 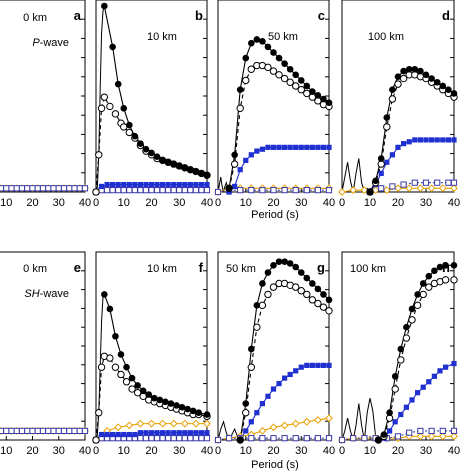 What do you see at coordinates (241, 269) in the screenshot?
I see `depth-label: 50 km` at bounding box center [241, 269].